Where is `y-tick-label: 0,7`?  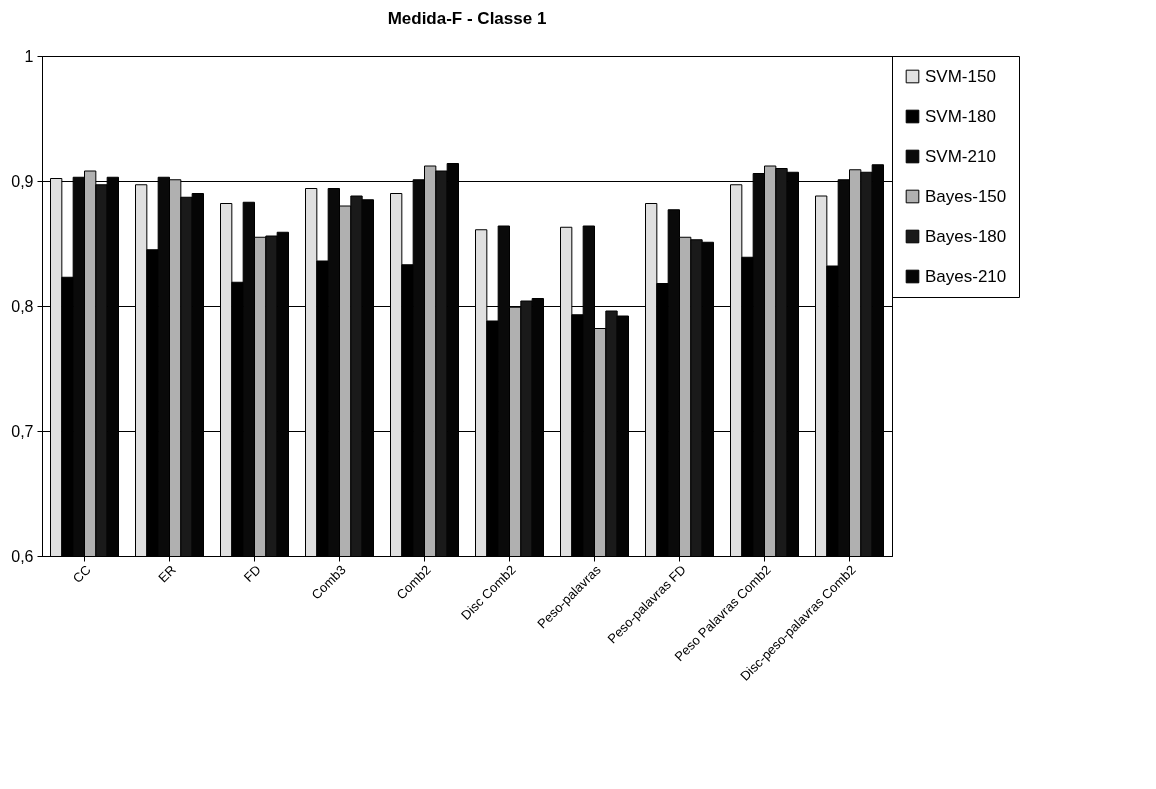
y-tick-label: 0,7 is located at coordinates (22, 431).